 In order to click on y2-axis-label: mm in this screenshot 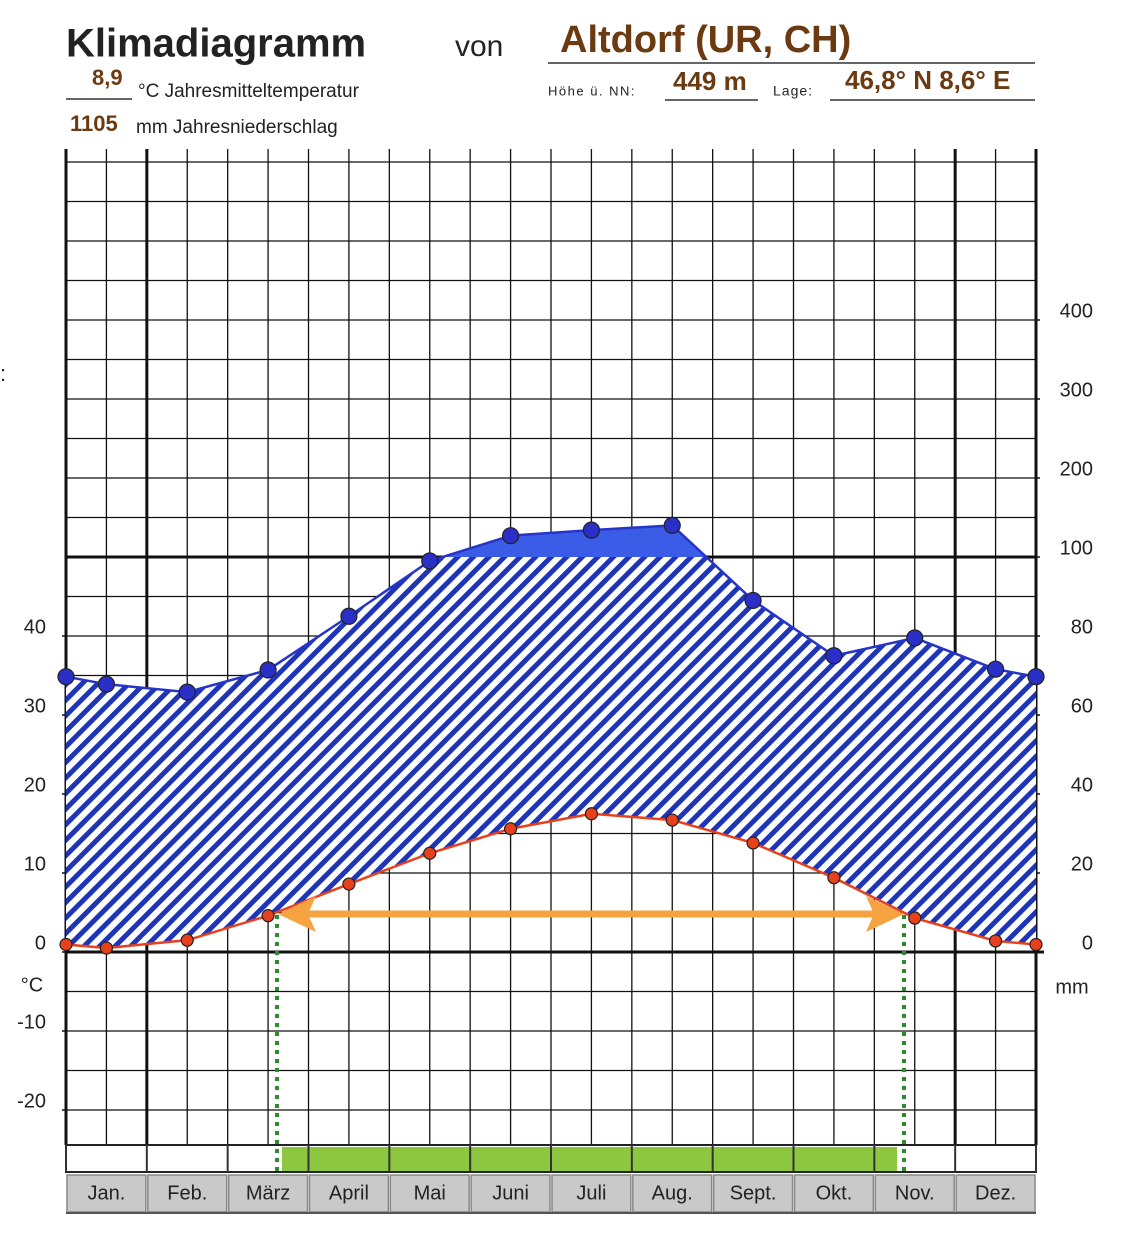, I will do `click(1071, 987)`.